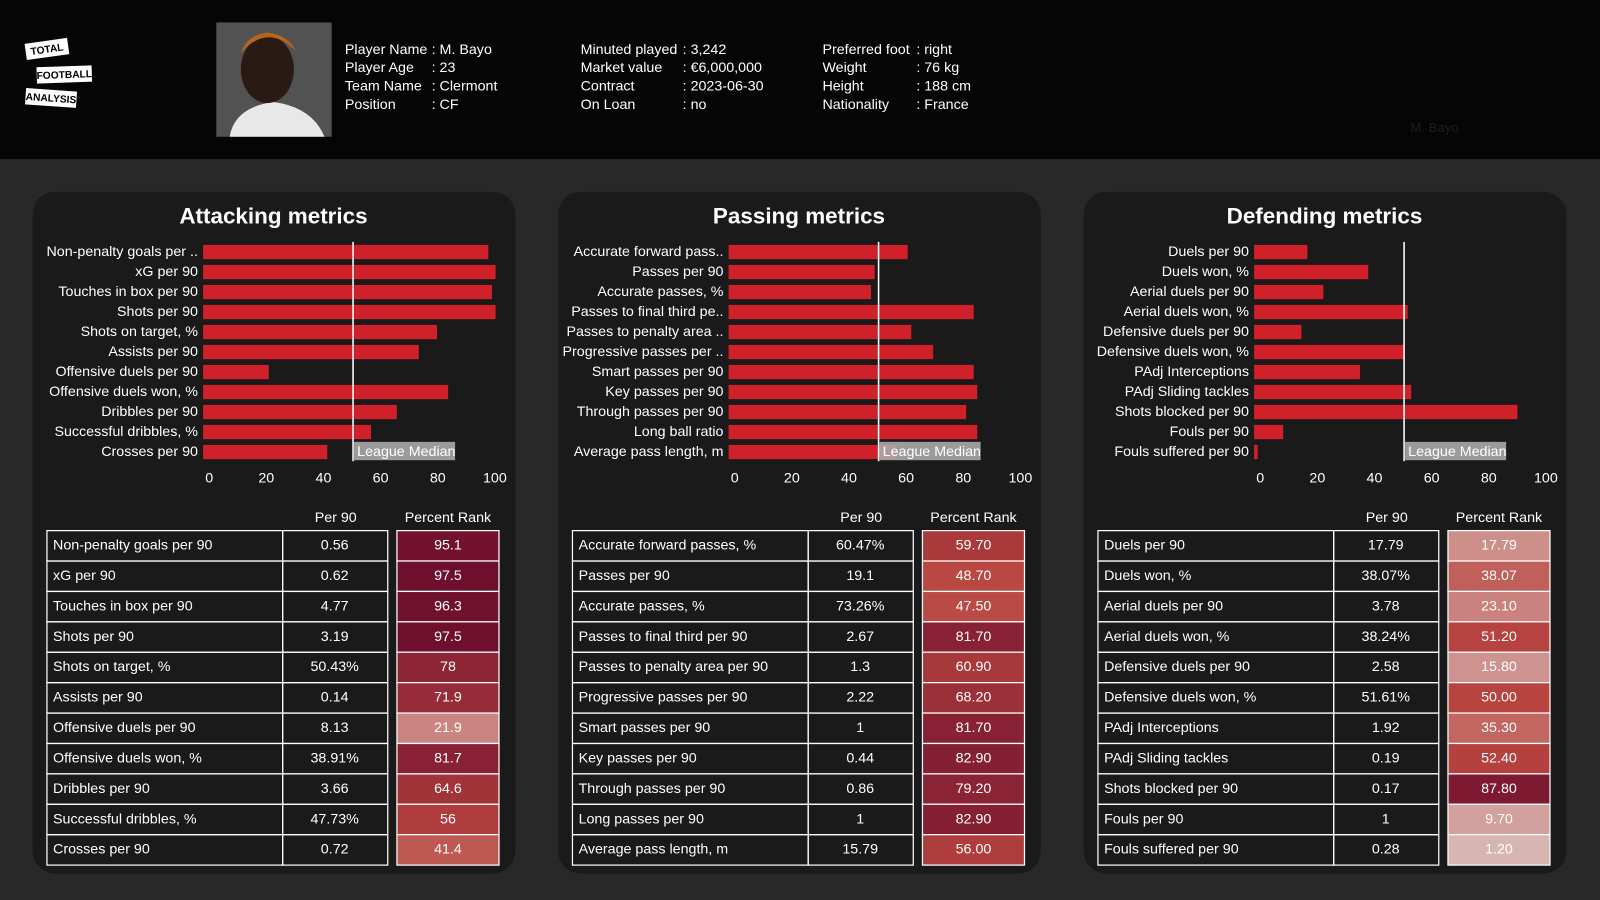 This screenshot has width=1600, height=900. I want to click on logo-word: FOOTBALL, so click(64, 74).